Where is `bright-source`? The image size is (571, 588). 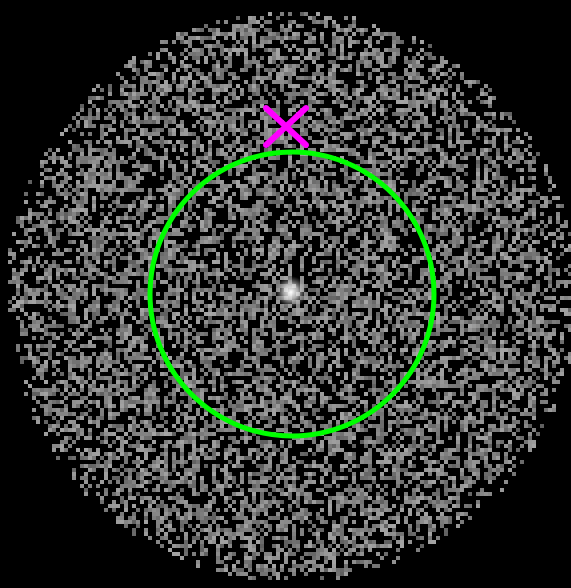
bright-source is located at coordinates (291, 292).